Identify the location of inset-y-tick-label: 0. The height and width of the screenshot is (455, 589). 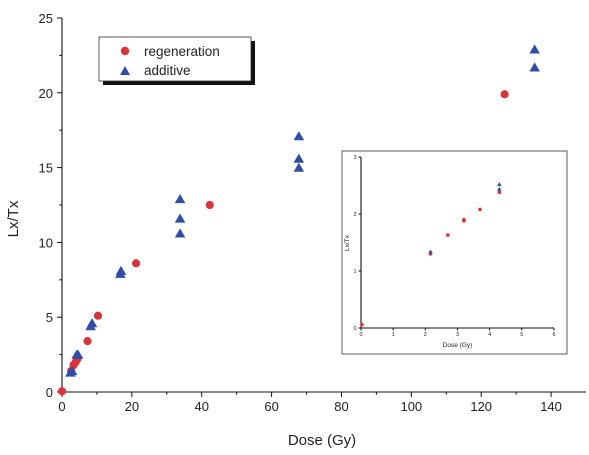
(354, 329).